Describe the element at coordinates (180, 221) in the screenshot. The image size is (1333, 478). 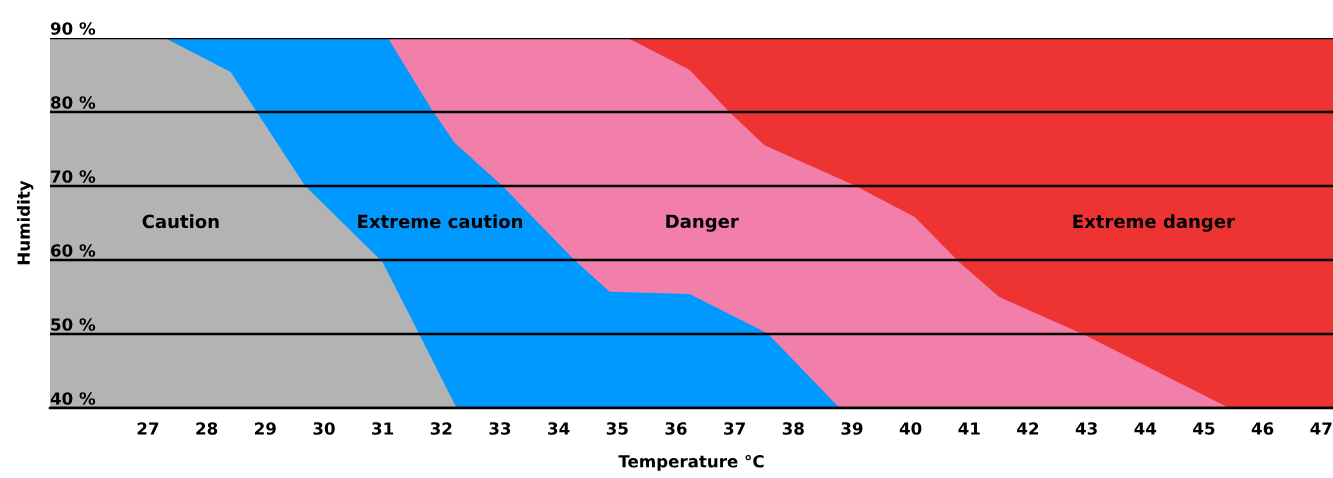
I see `series-label: Caution` at that location.